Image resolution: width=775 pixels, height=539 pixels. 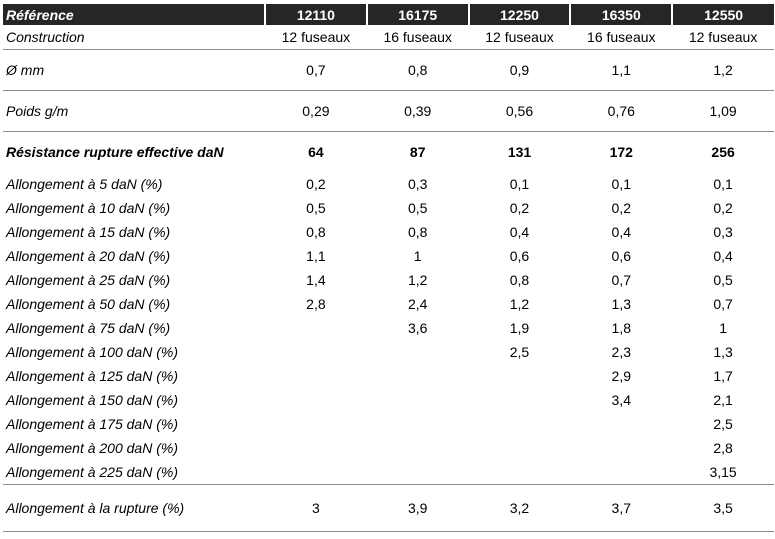 I want to click on table-cell: 0,56, so click(x=519, y=111).